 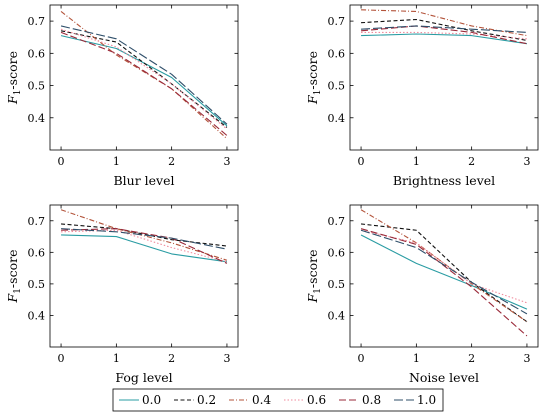 I want to click on legend-label-0.2: 0.2, so click(x=206, y=400).